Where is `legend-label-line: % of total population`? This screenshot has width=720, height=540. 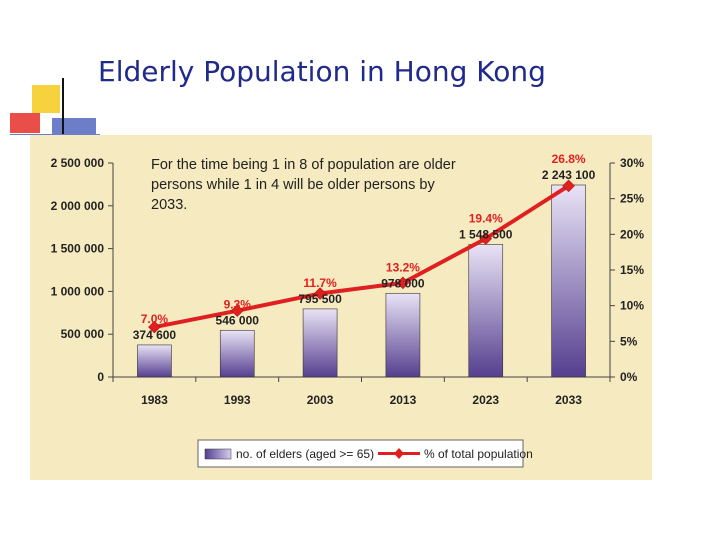
legend-label-line: % of total population is located at coordinates (478, 454).